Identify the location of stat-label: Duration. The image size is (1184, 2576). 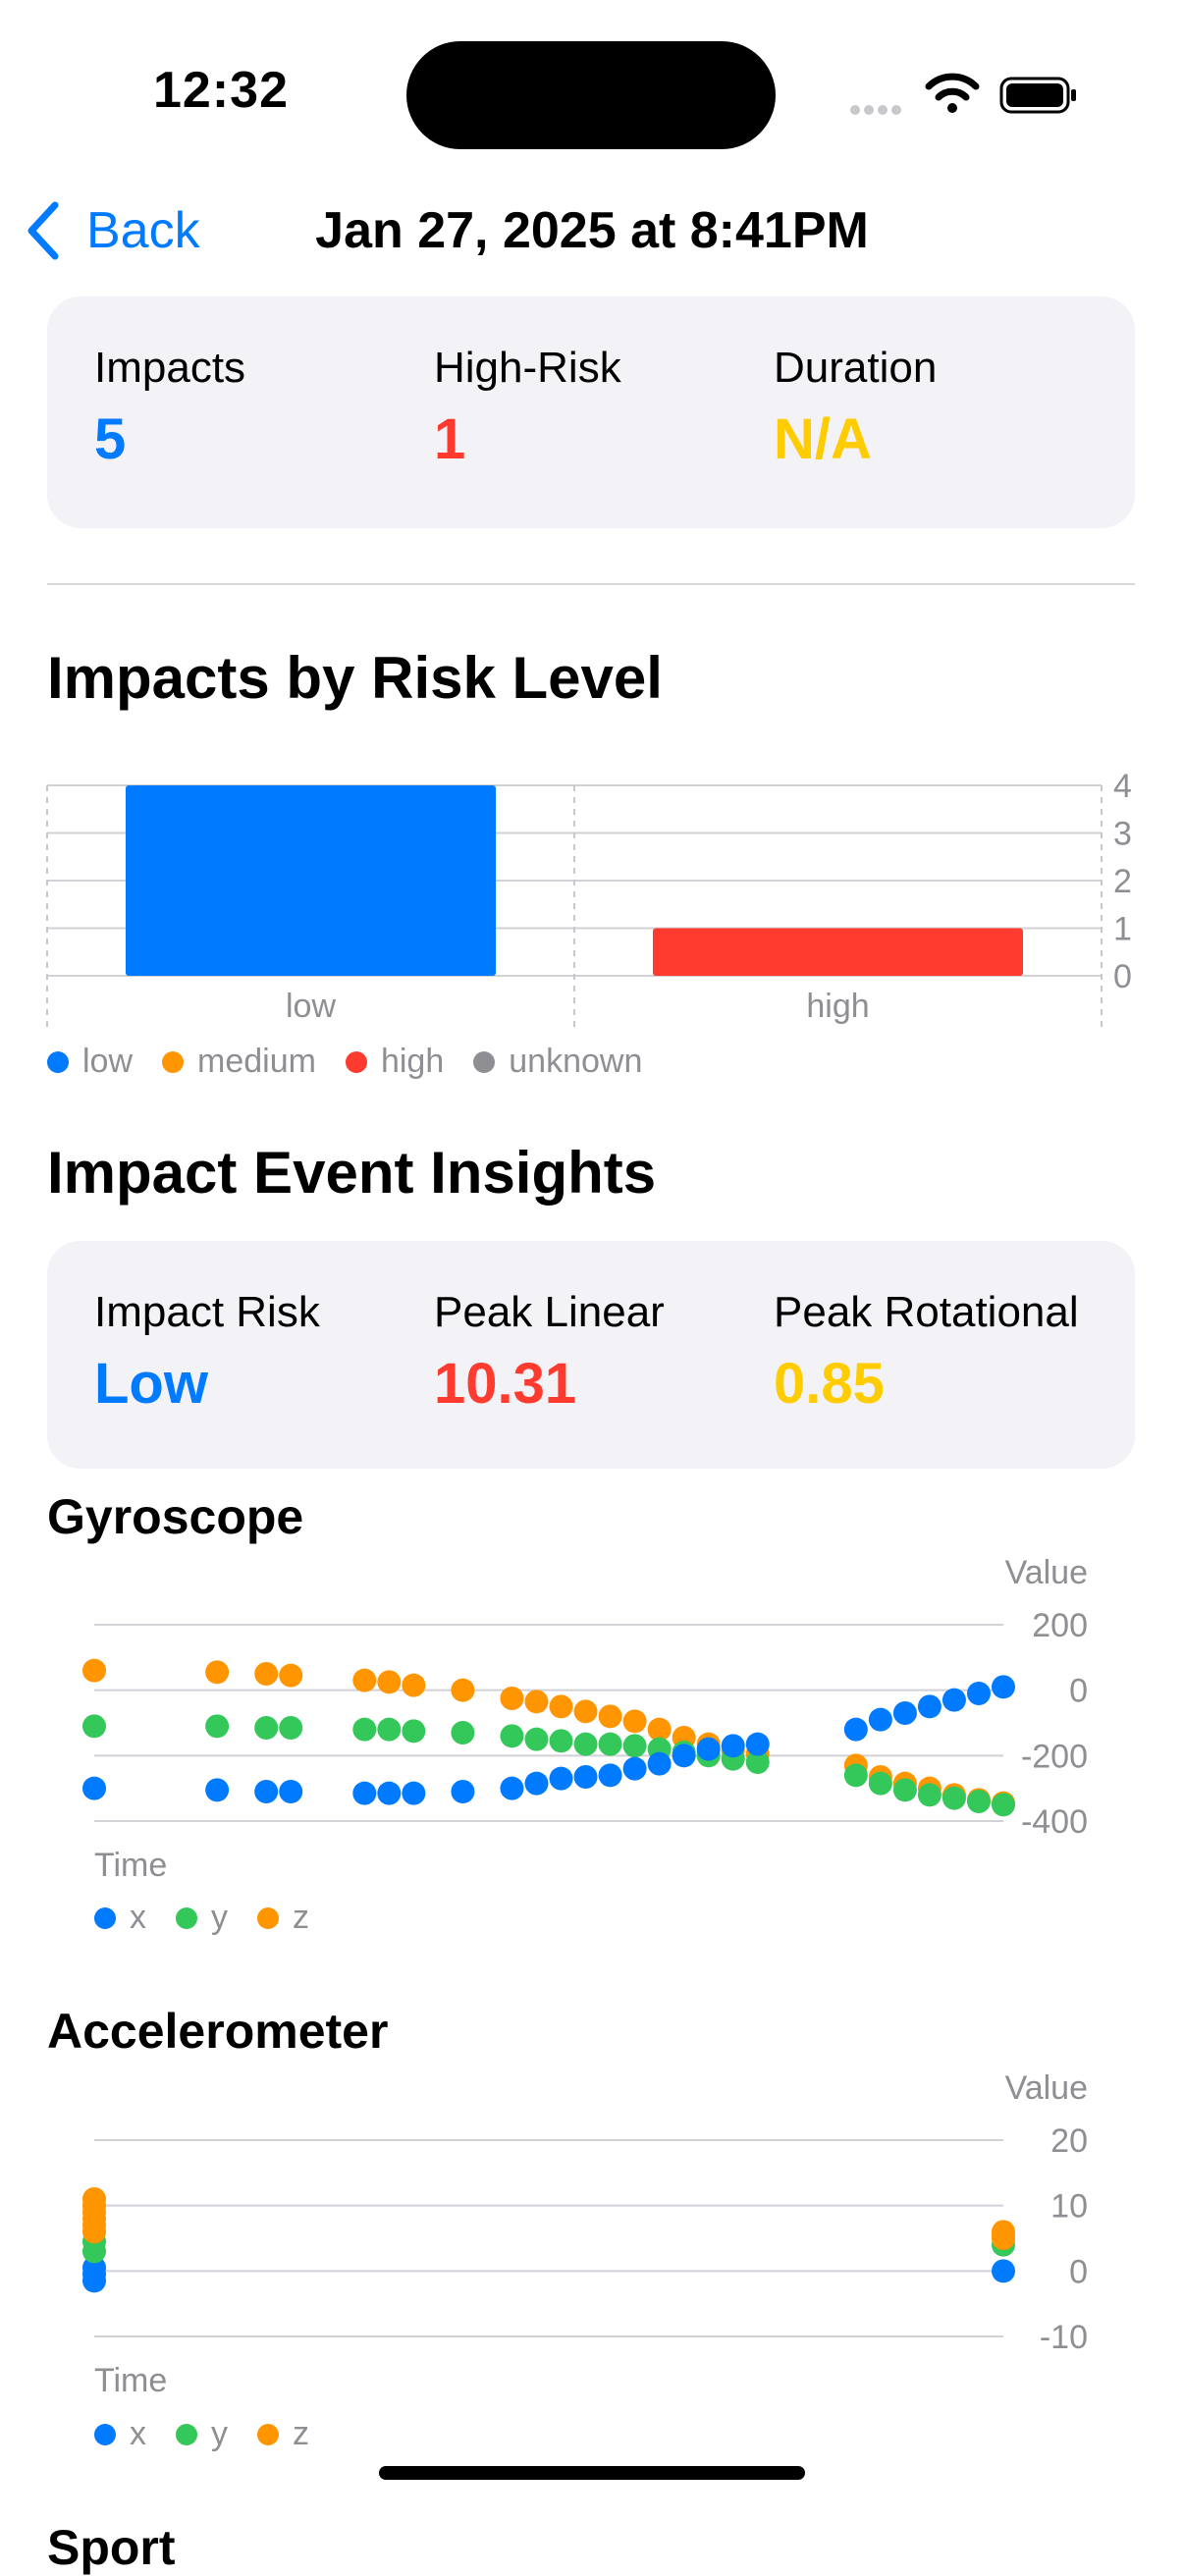
(856, 368).